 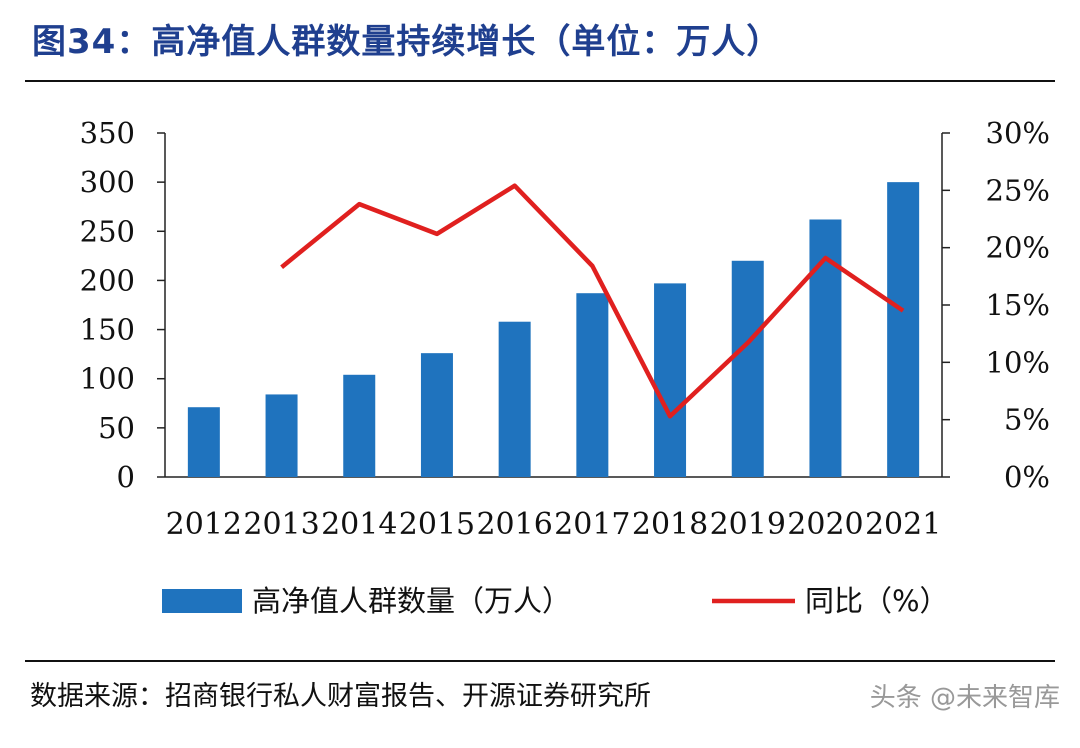 What do you see at coordinates (903, 524) in the screenshot?
I see `x-axis-tick-label: 2021` at bounding box center [903, 524].